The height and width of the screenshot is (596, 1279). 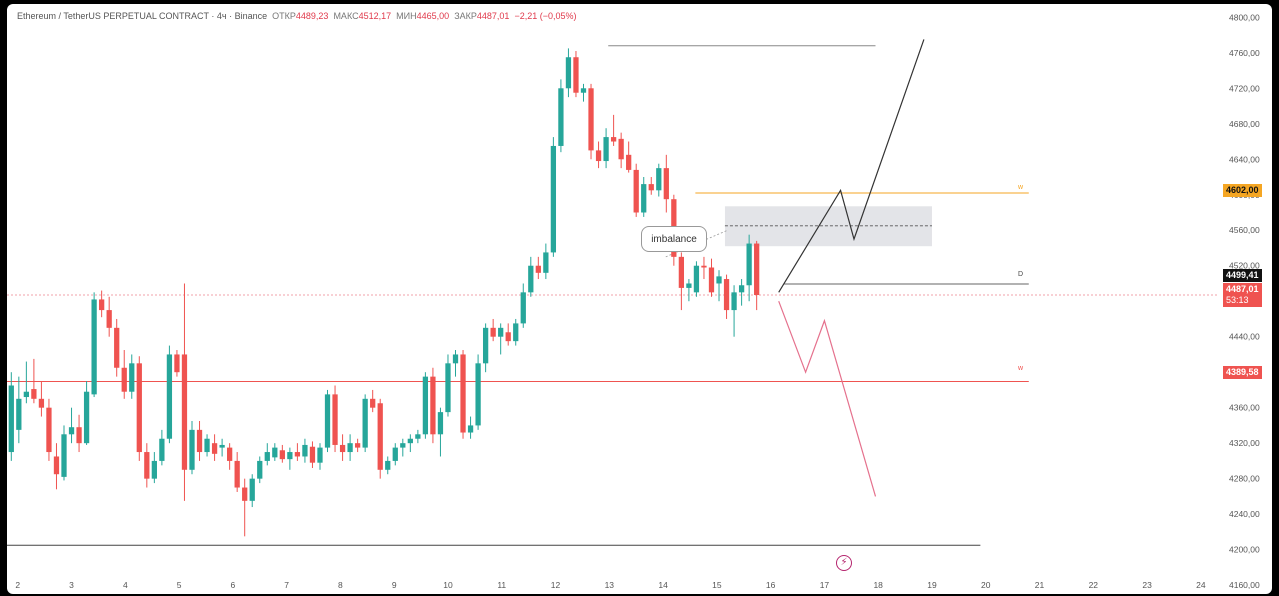 What do you see at coordinates (17, 585) in the screenshot?
I see `x-tick-label-0: 2` at bounding box center [17, 585].